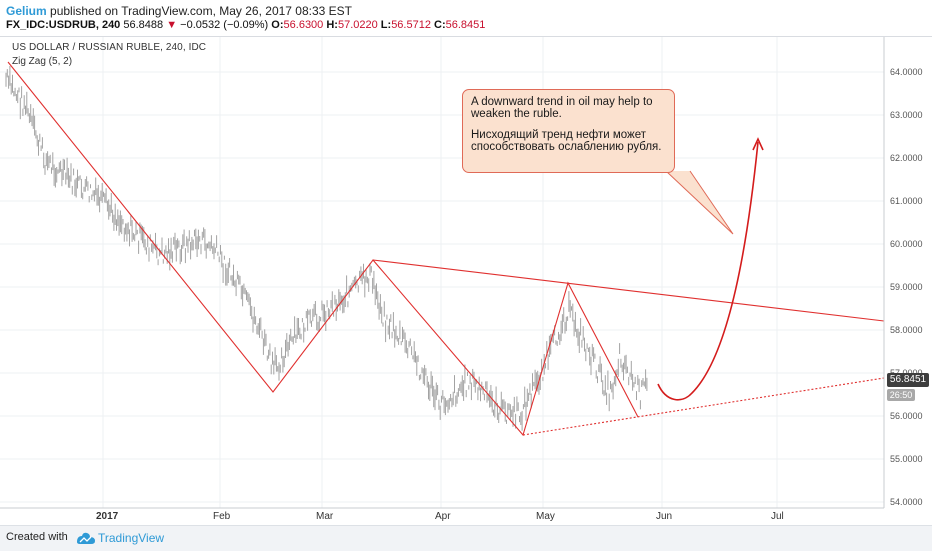 This screenshot has height=551, width=932. I want to click on open-value: 56.6300, so click(303, 25).